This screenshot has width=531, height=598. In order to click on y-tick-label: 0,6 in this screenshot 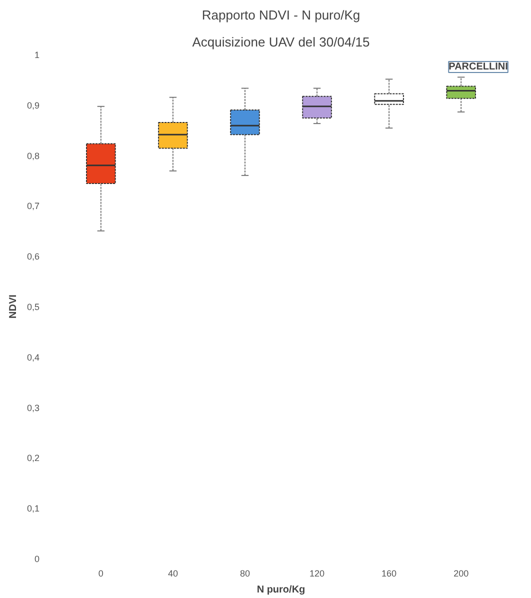, I will do `click(33, 257)`.